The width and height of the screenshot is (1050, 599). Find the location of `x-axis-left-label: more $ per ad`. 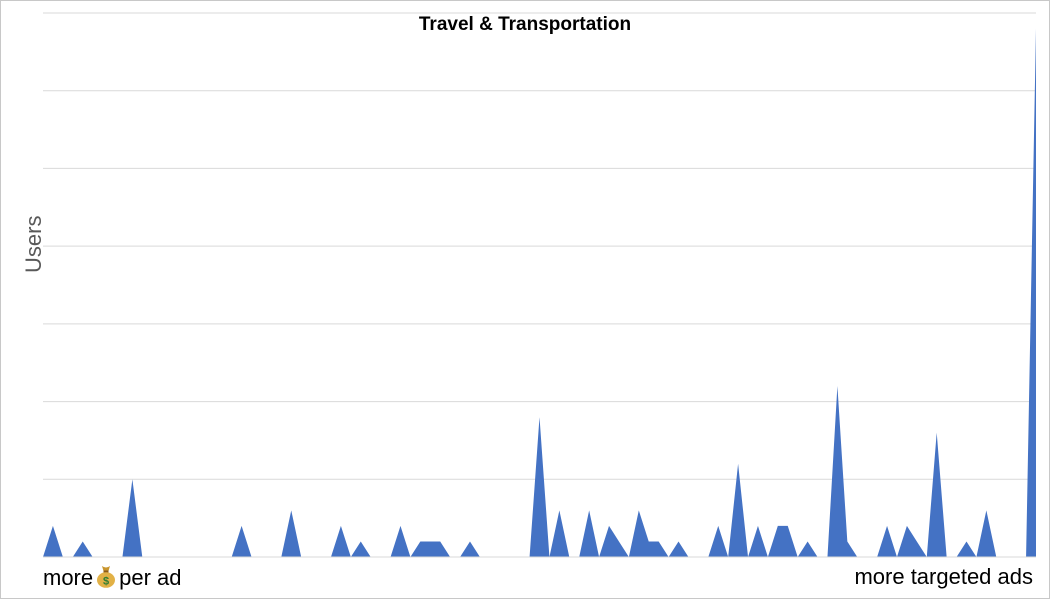

x-axis-left-label: more $ per ad is located at coordinates (112, 579).